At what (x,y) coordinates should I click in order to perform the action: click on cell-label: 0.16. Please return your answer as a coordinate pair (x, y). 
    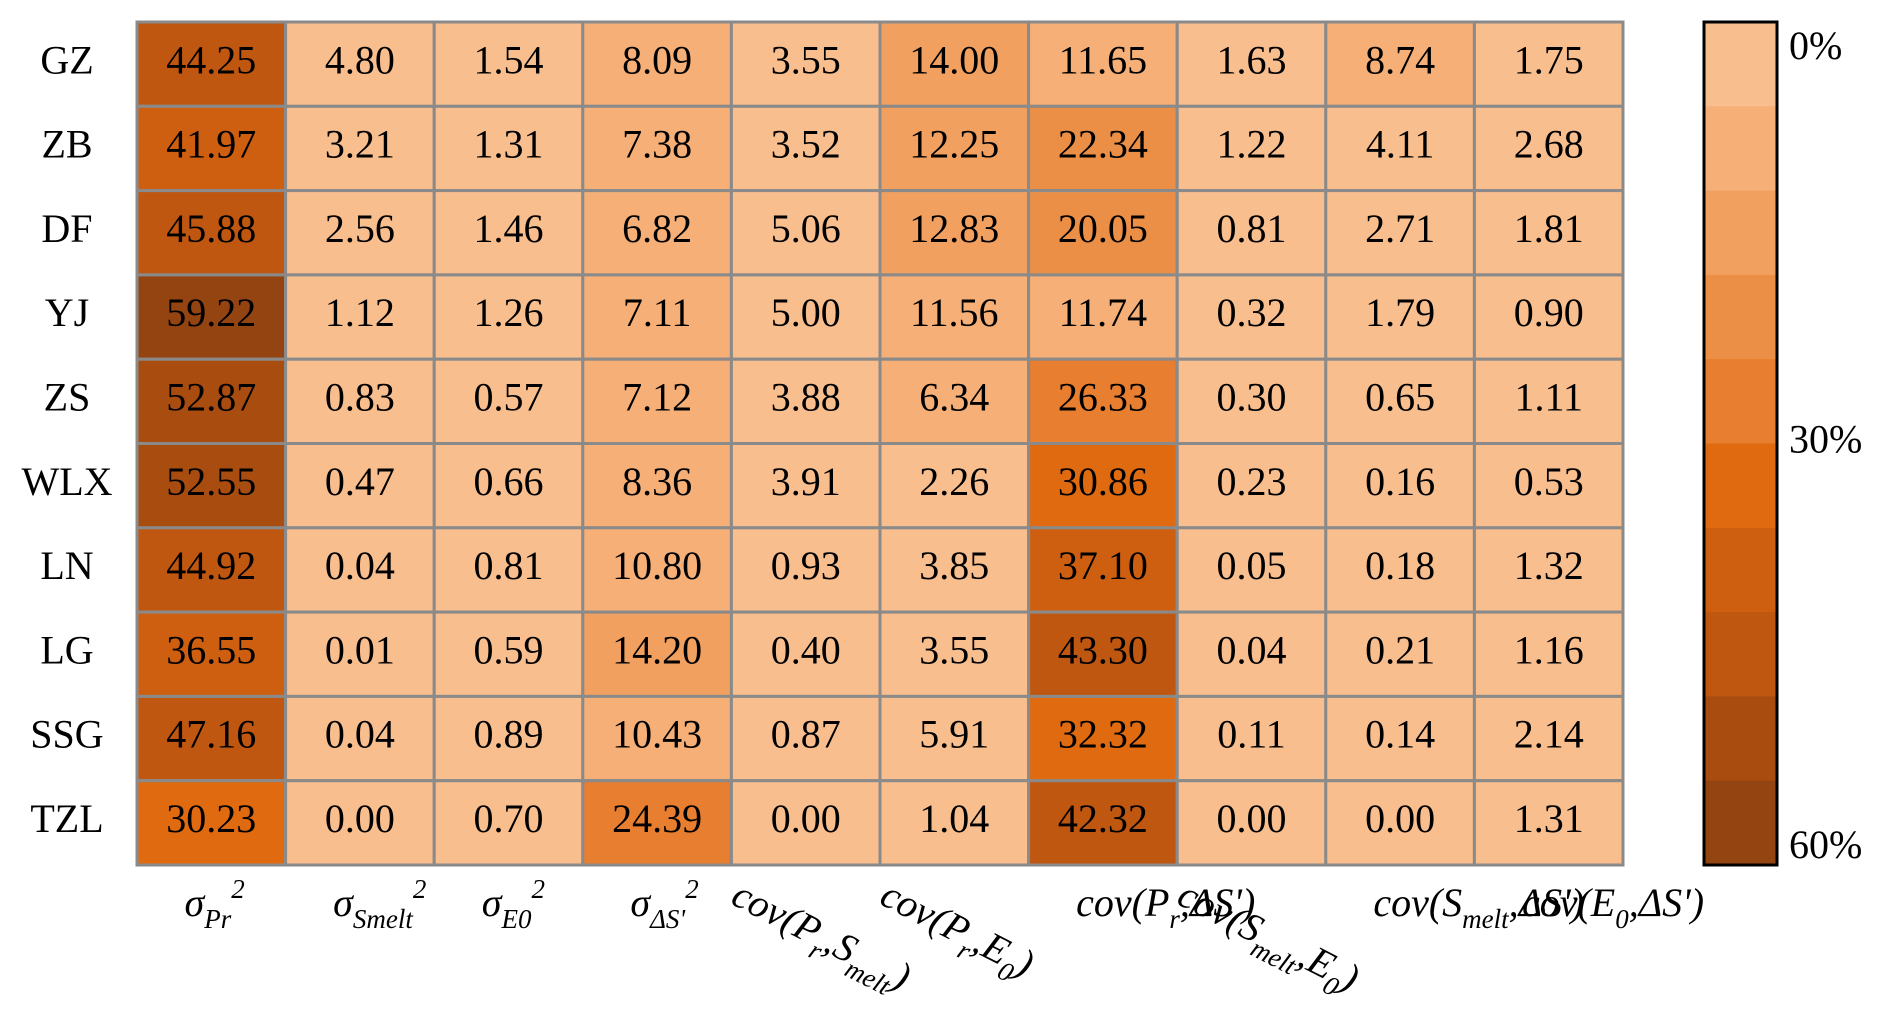
    Looking at the image, I should click on (1400, 481).